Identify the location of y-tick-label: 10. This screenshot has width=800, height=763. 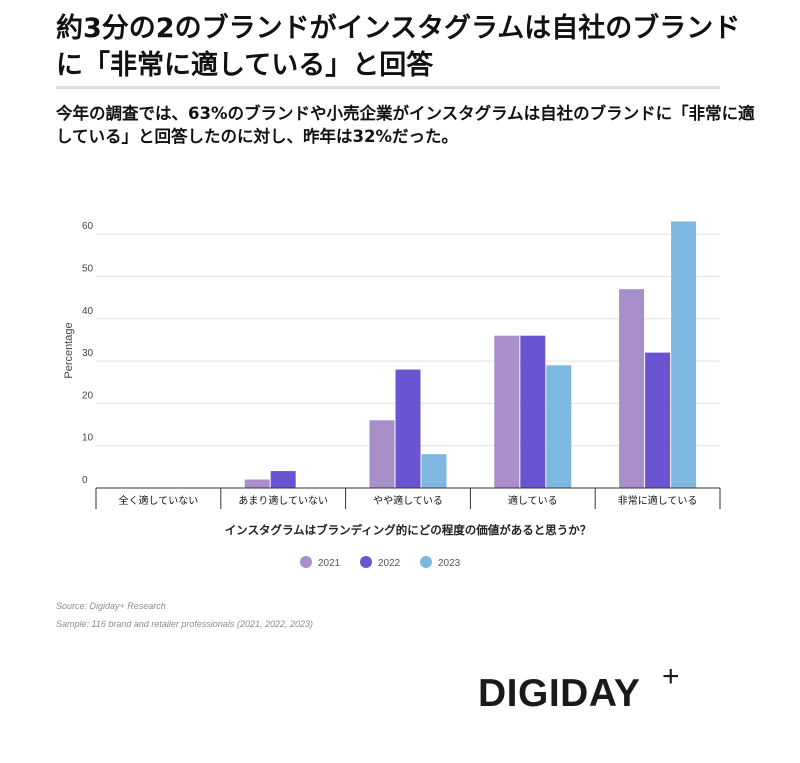
(88, 438).